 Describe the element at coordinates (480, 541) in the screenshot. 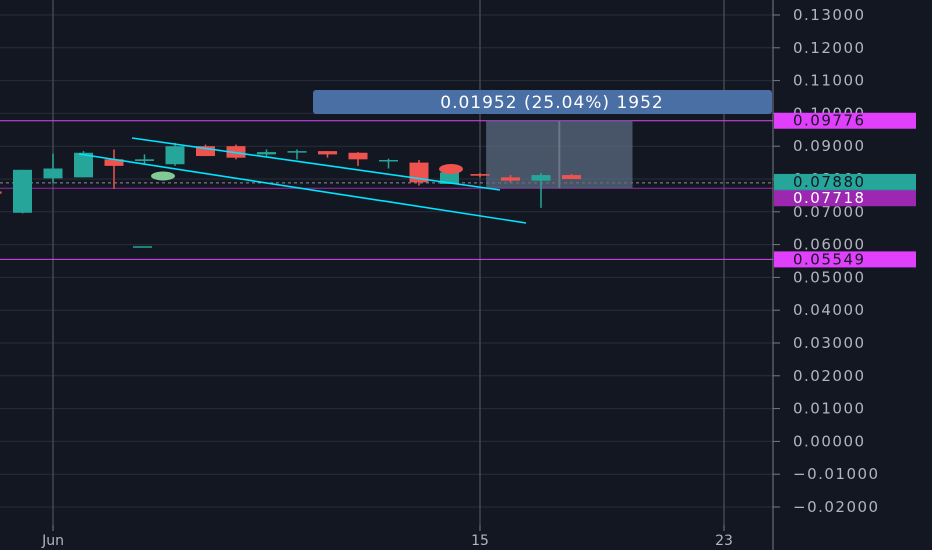

I see `x-tick-label: 15` at that location.